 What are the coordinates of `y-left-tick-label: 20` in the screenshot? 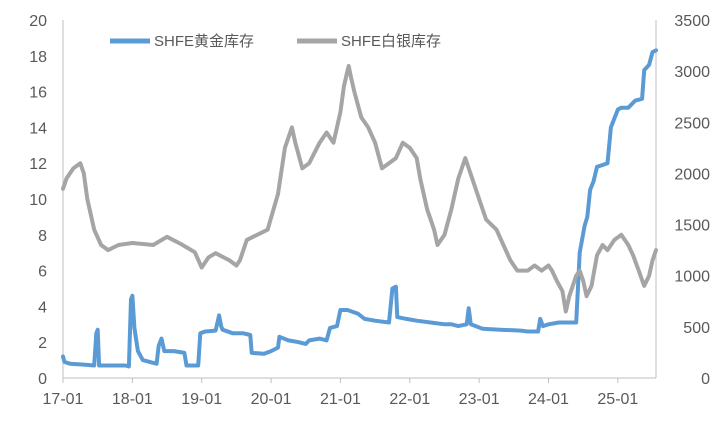 It's located at (38, 21).